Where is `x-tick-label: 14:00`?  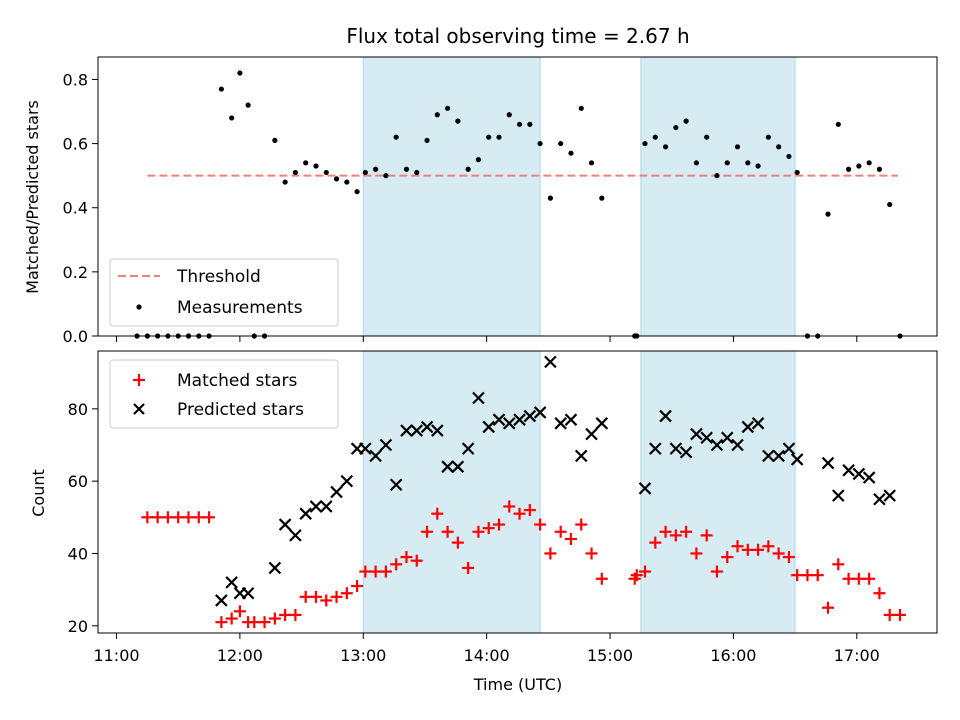 x-tick-label: 14:00 is located at coordinates (487, 655).